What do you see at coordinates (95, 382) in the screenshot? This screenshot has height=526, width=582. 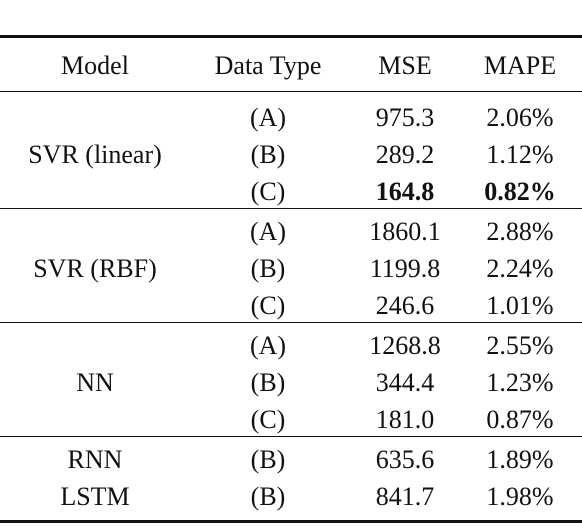 I see `model-cell: NN` at bounding box center [95, 382].